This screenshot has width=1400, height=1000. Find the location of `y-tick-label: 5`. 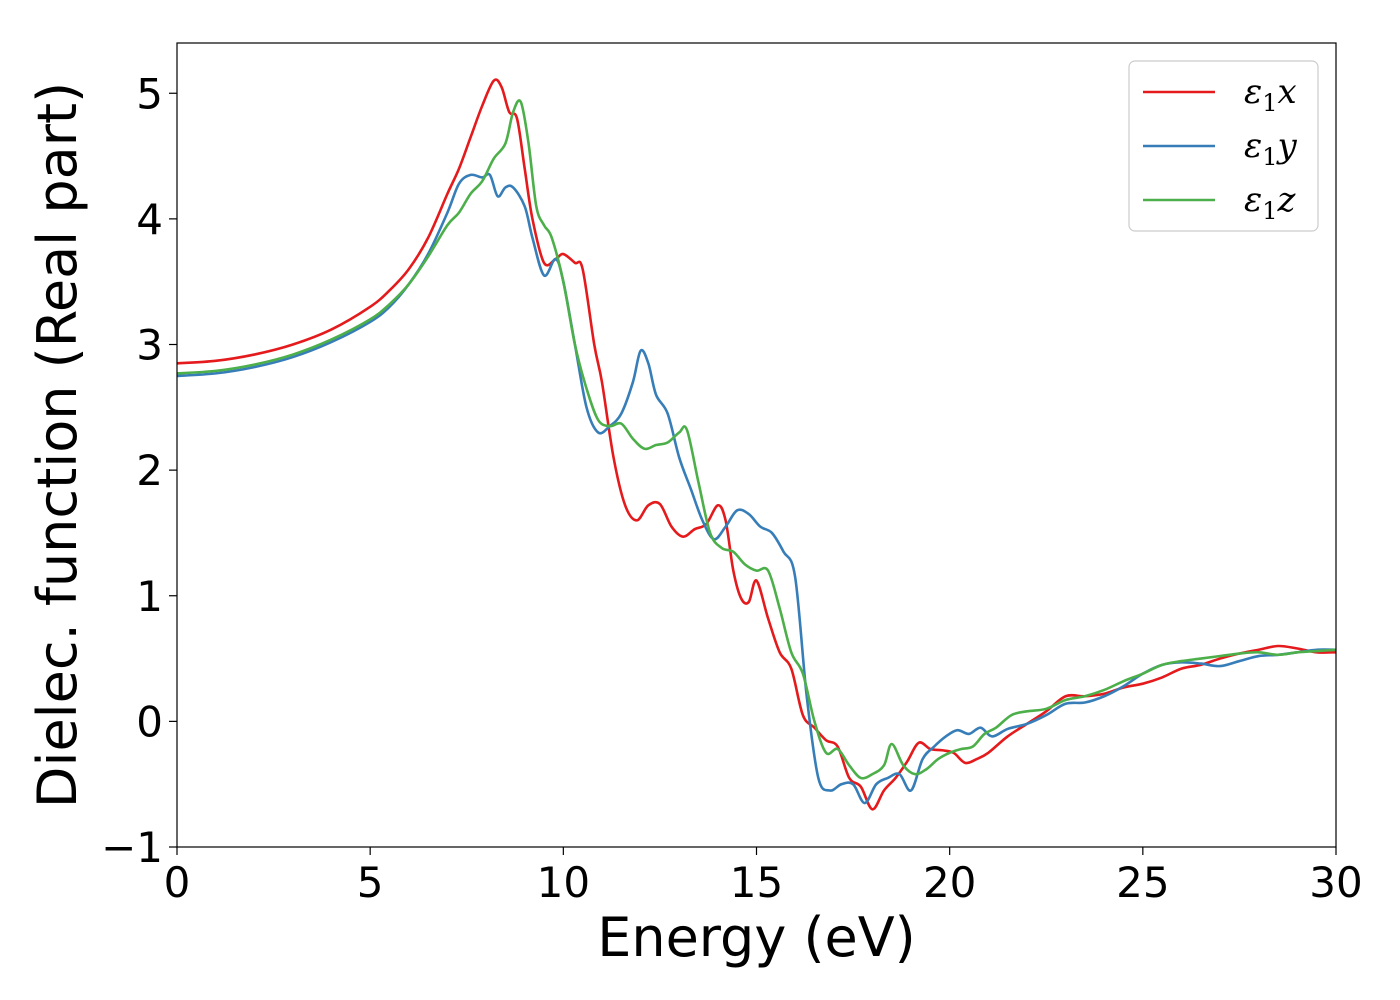

y-tick-label: 5 is located at coordinates (149, 93).